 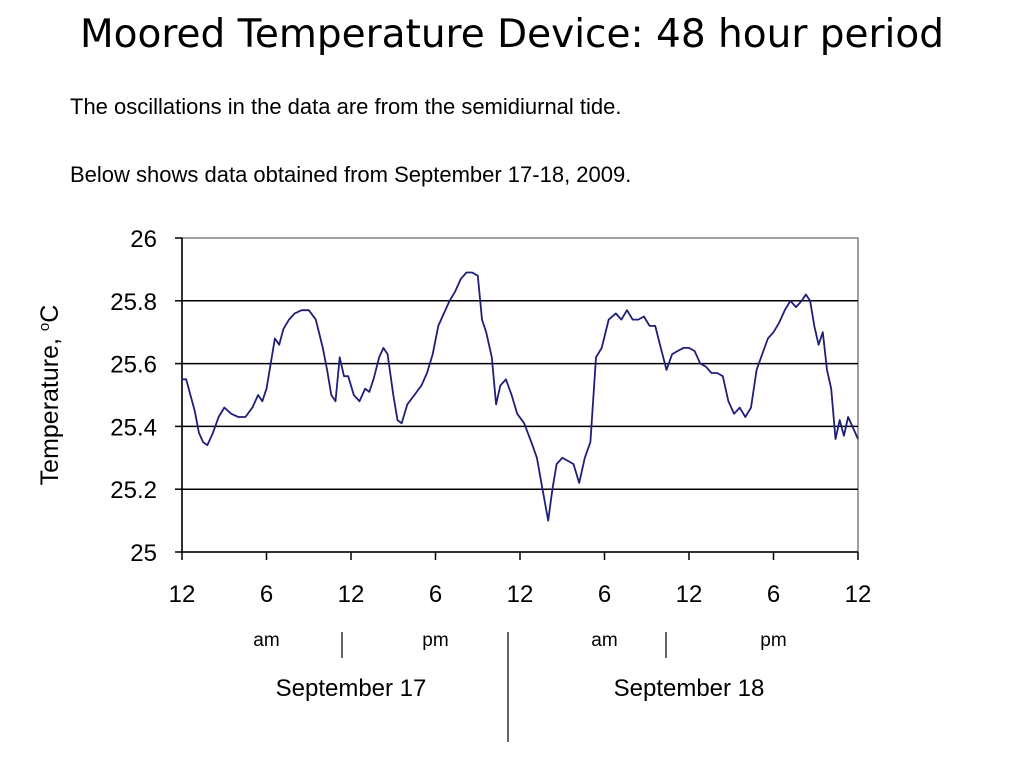 I want to click on date-label: September 18, so click(x=689, y=688).